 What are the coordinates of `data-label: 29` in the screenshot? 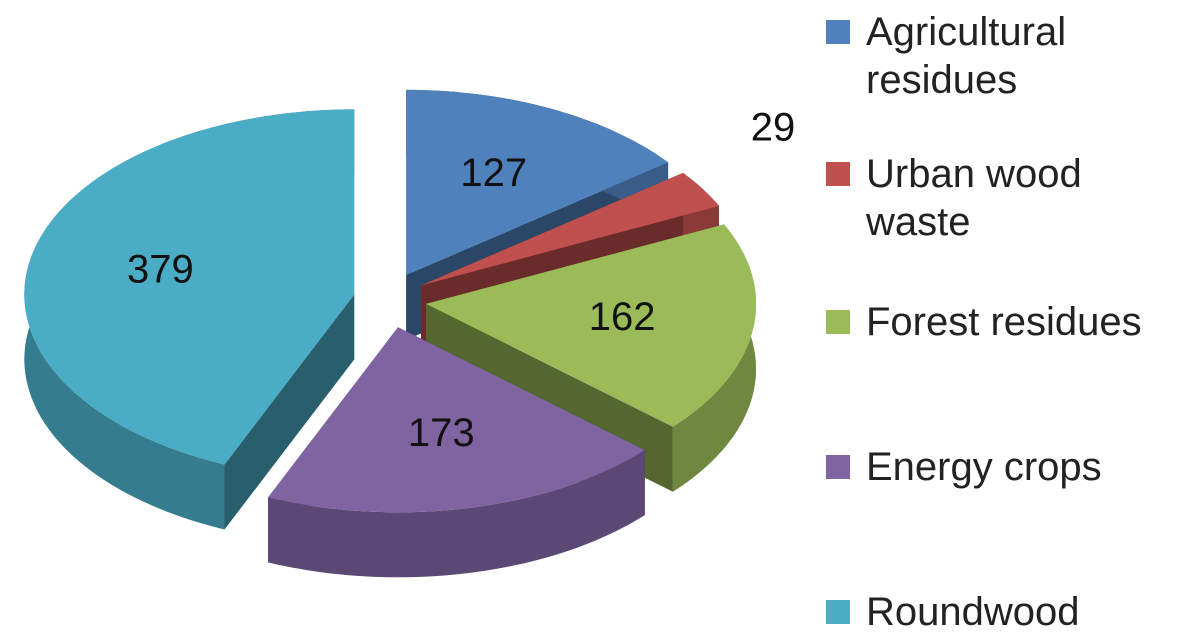 It's located at (773, 127).